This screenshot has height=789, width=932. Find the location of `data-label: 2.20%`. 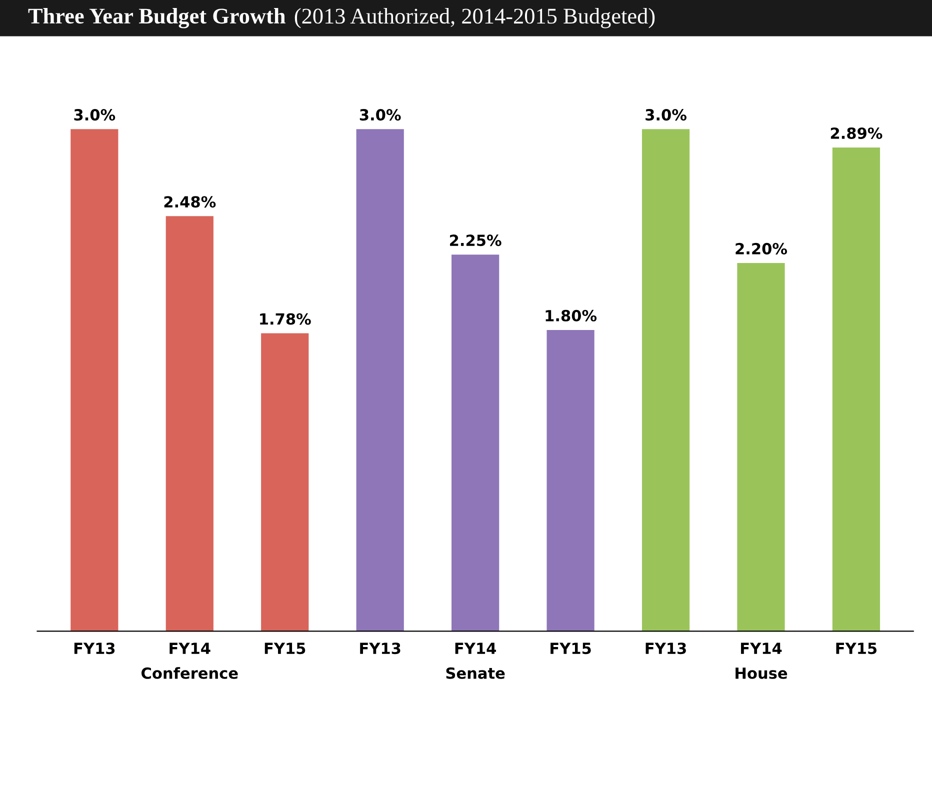

data-label: 2.20% is located at coordinates (762, 248).